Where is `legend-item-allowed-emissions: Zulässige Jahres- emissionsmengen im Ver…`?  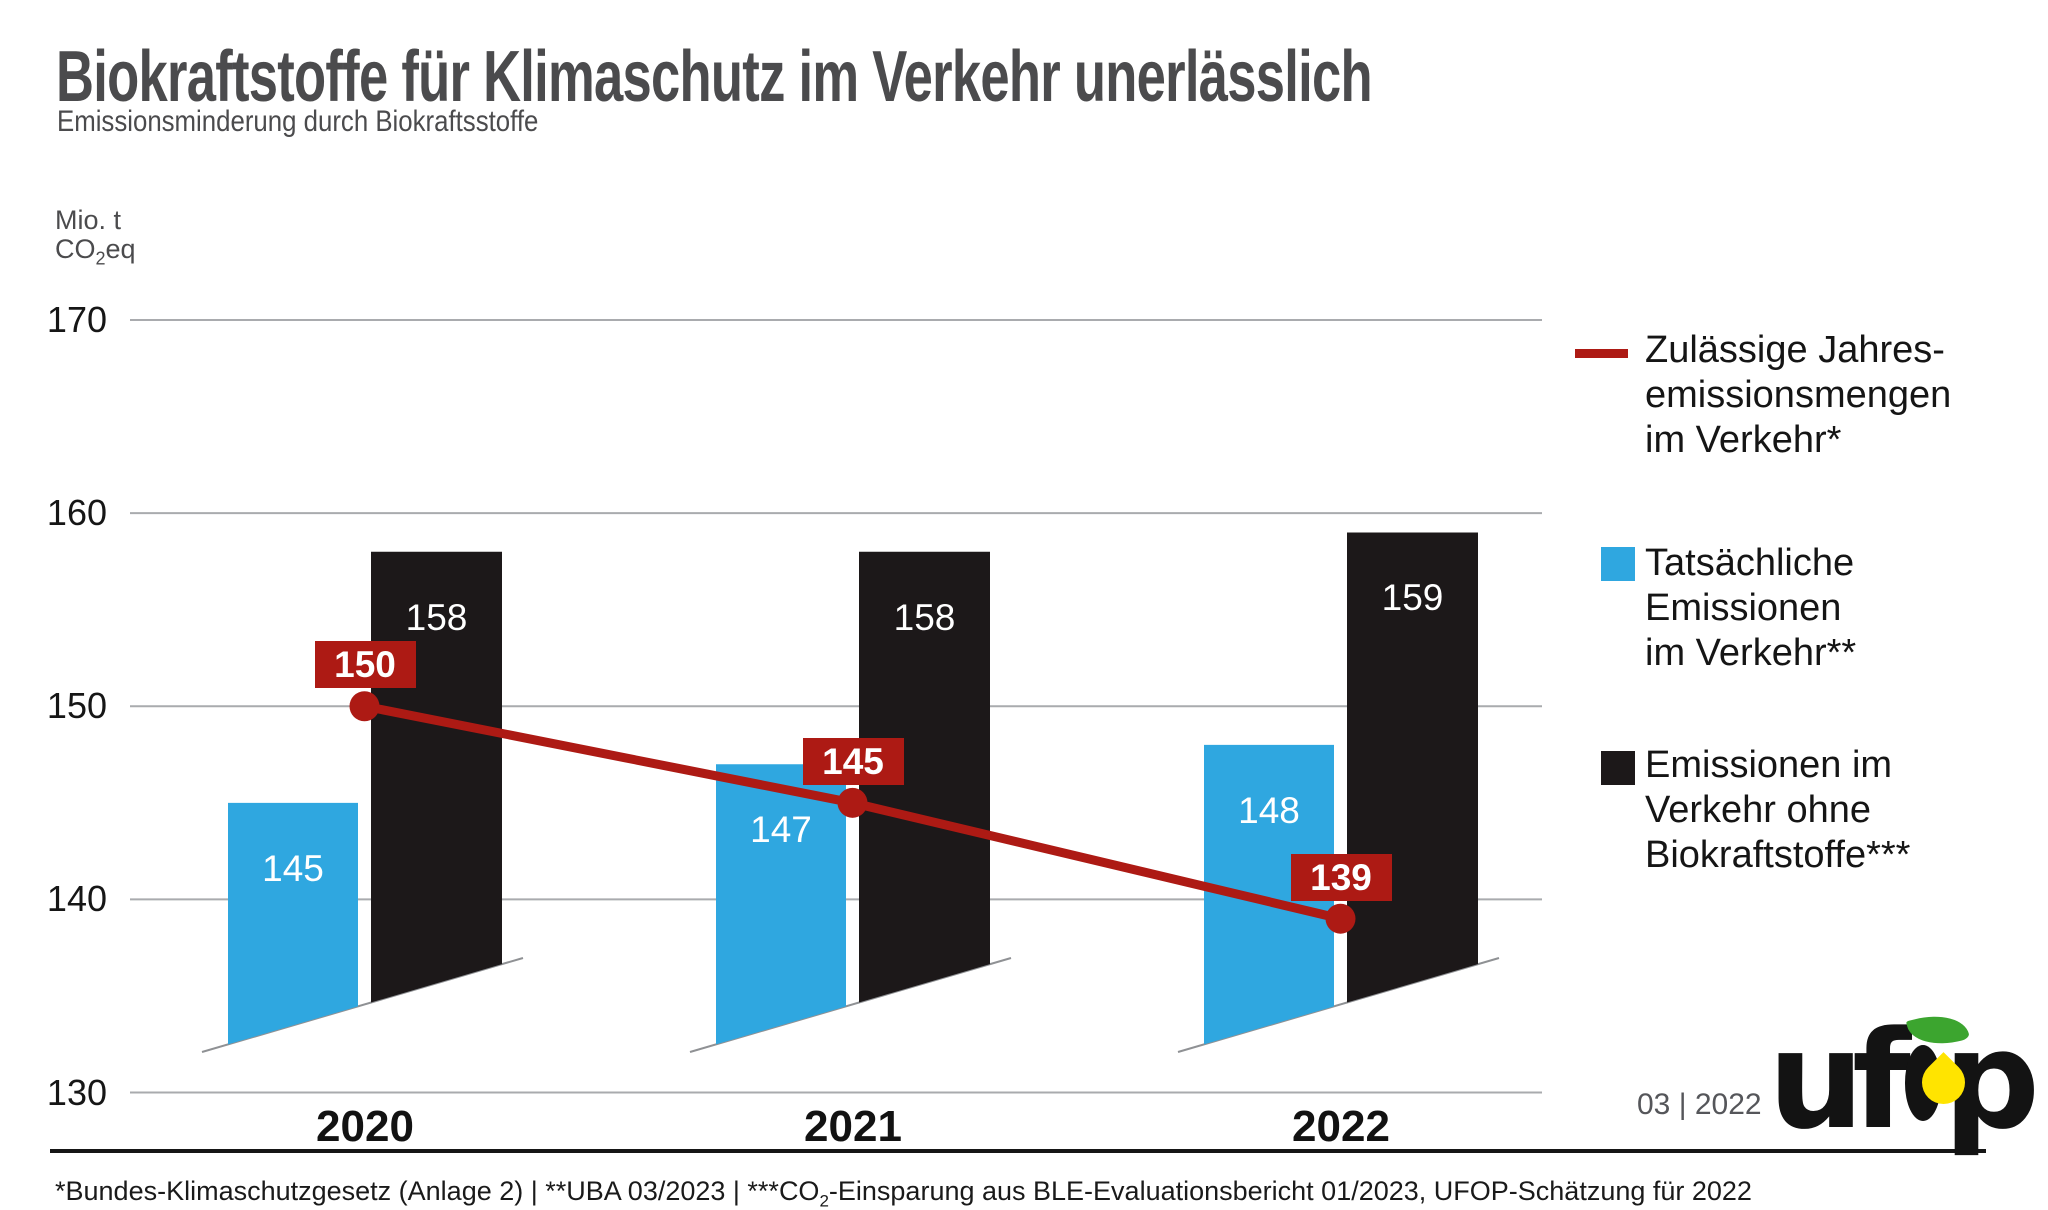 legend-item-allowed-emissions: Zulässige Jahres- emissionsmengen im Ver… is located at coordinates (1798, 395).